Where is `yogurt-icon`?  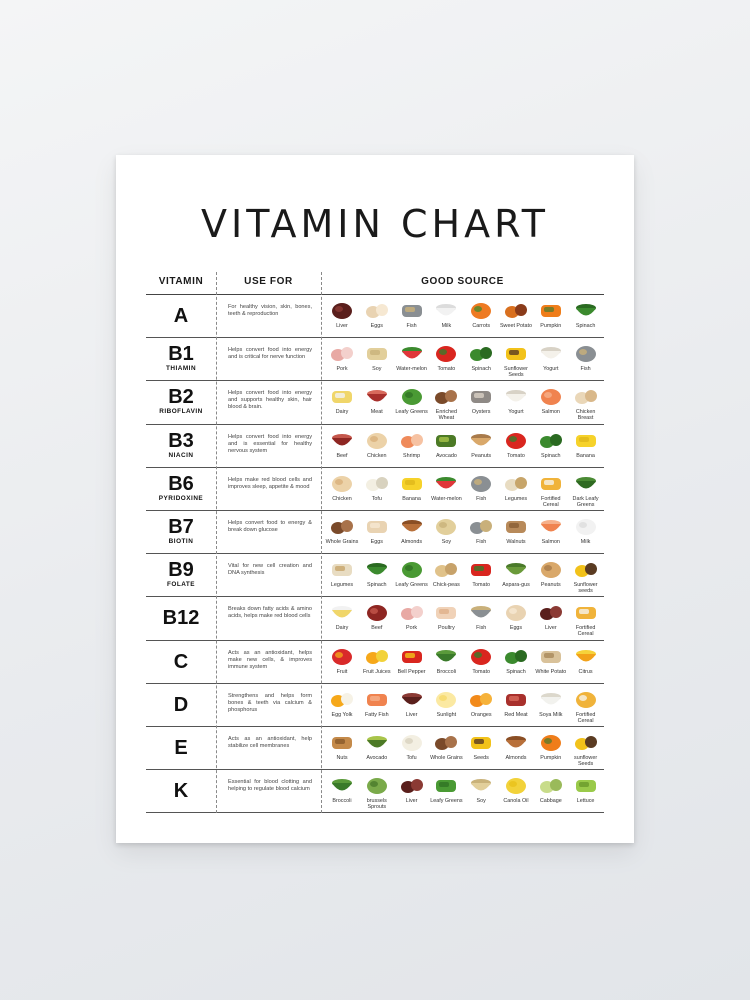
yogurt-icon is located at coordinates (550, 353).